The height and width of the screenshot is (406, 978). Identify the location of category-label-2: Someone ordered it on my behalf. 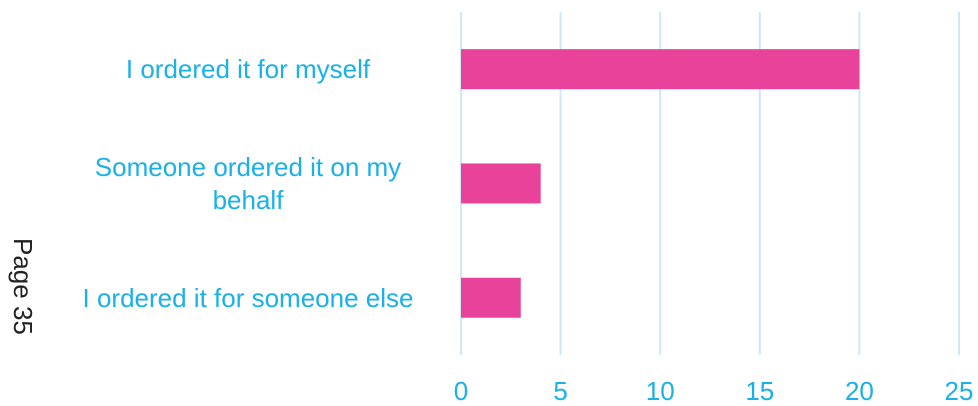
(248, 183).